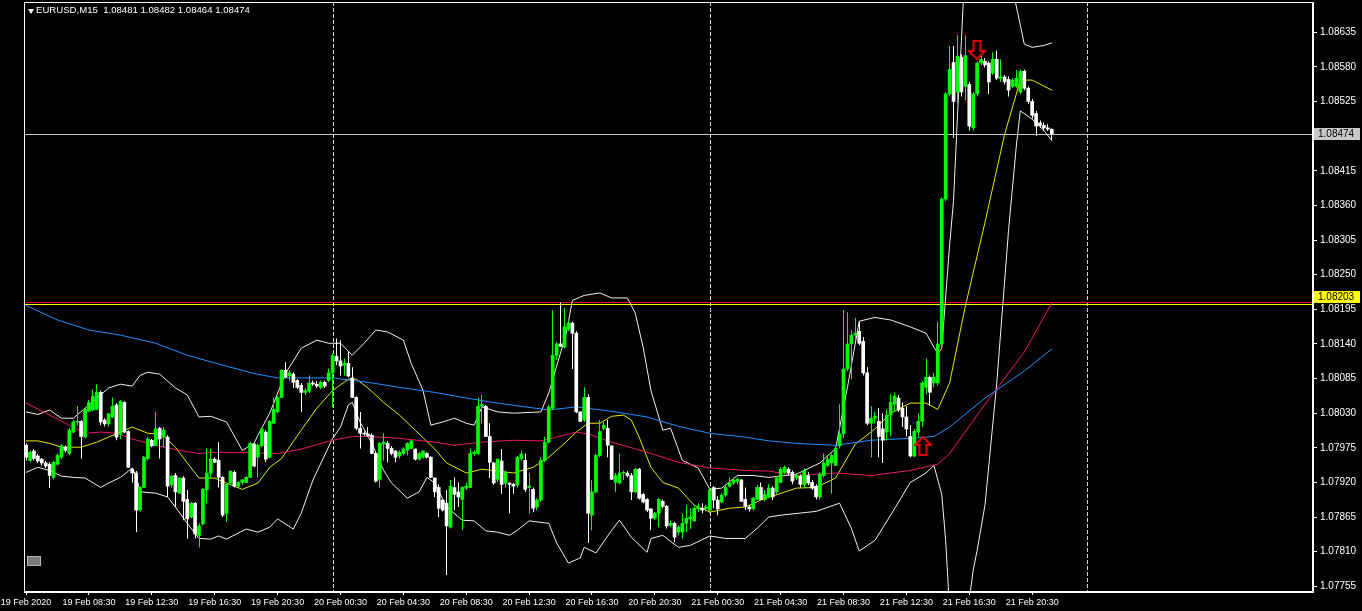 Image resolution: width=1362 pixels, height=611 pixels. Describe the element at coordinates (1336, 134) in the screenshot. I see `ref-line-label: 1.08474` at that location.